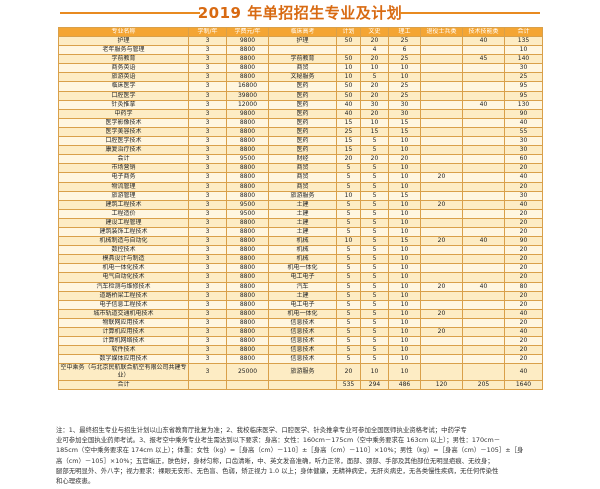 The height and width of the screenshot is (489, 600). I want to click on cell-plan: 20, so click(348, 372).